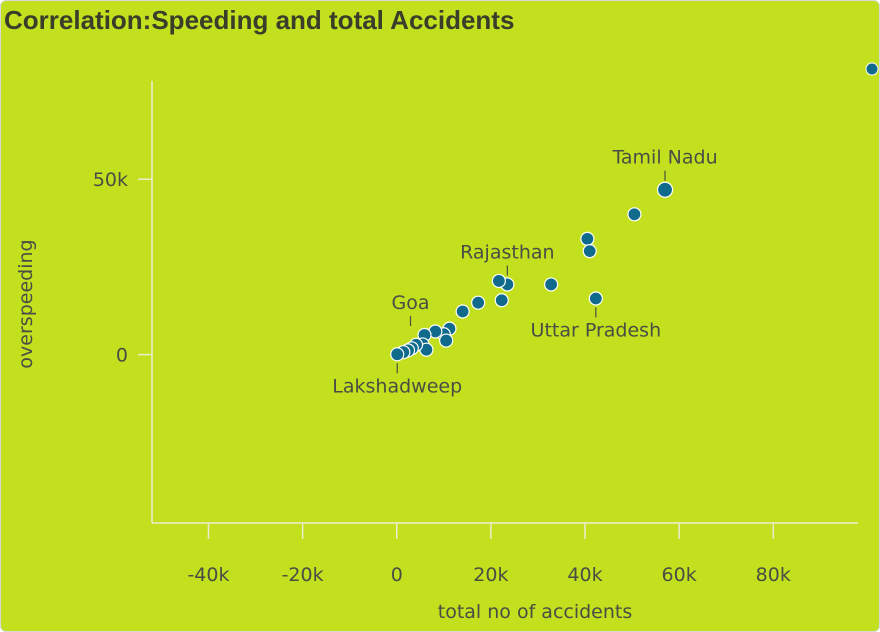 The image size is (880, 632). What do you see at coordinates (122, 356) in the screenshot?
I see `y-tick-label: 0` at bounding box center [122, 356].